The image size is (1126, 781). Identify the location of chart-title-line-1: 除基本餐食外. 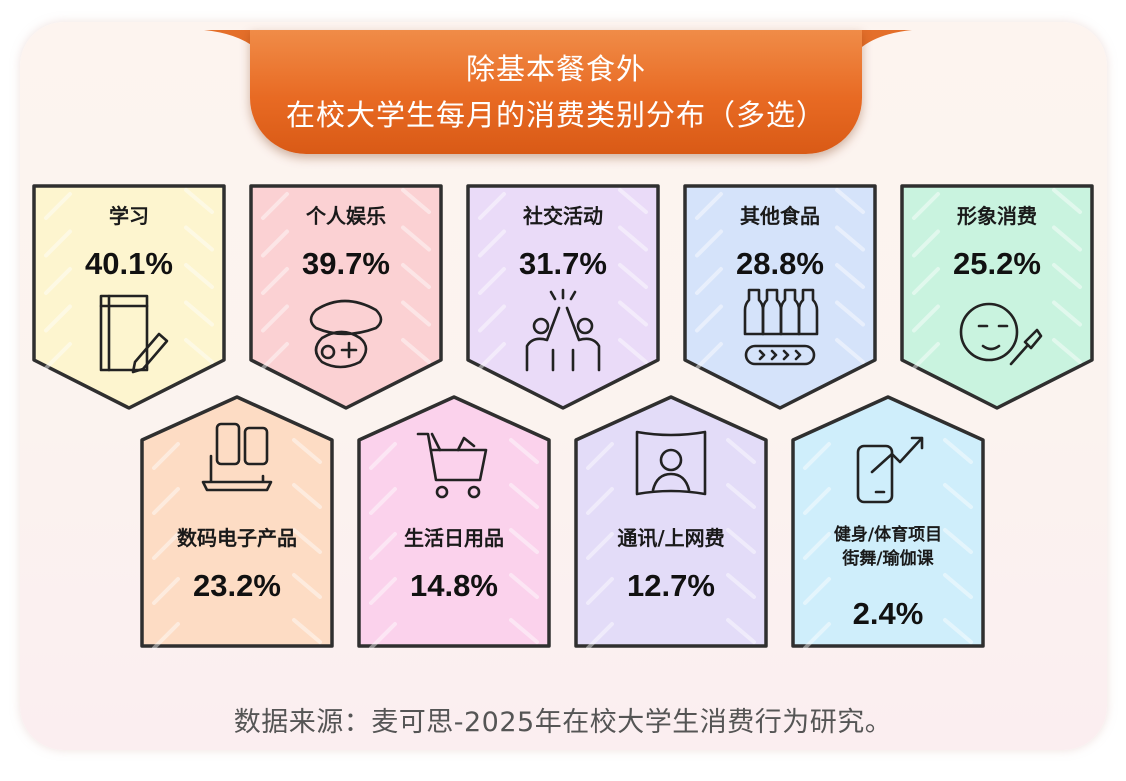
(555, 69).